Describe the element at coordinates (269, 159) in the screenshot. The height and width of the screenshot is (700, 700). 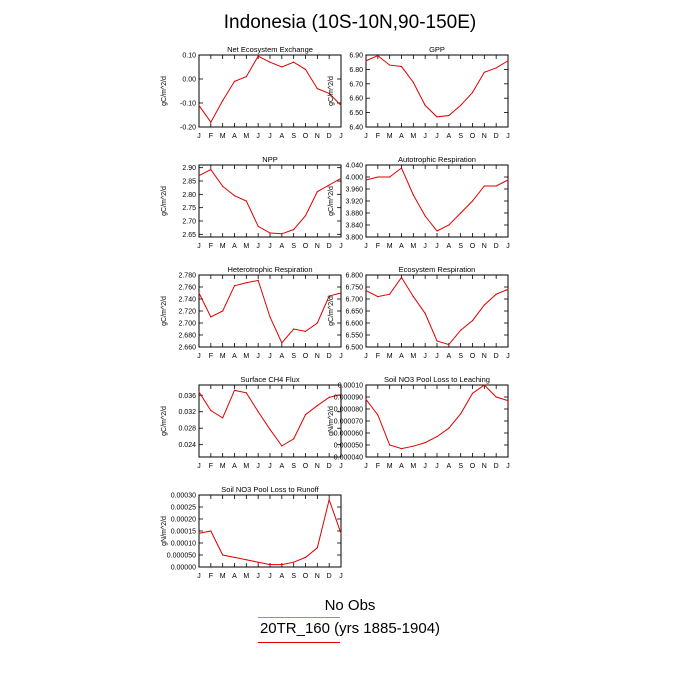
I see `panel-title: NPP` at that location.